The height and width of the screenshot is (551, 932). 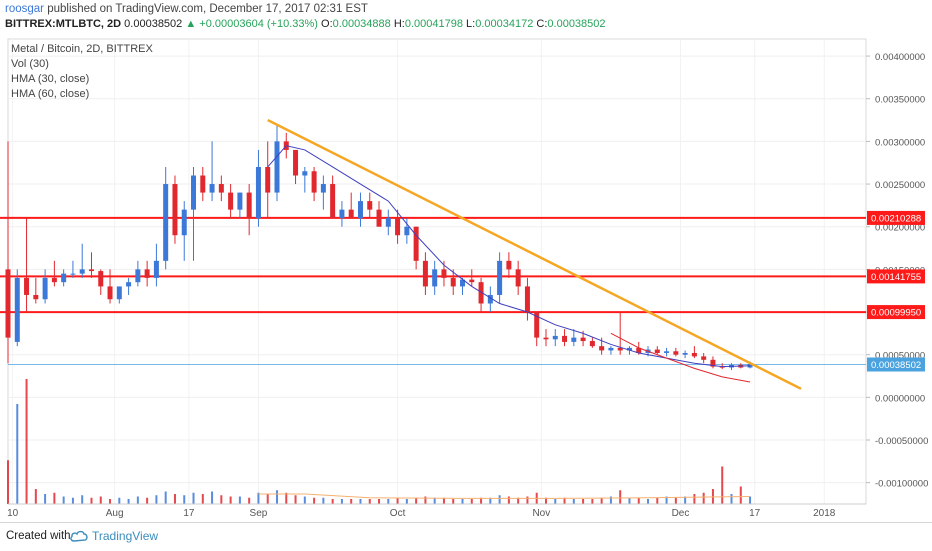 I want to click on tradingview-cloud-icon, so click(x=79, y=536).